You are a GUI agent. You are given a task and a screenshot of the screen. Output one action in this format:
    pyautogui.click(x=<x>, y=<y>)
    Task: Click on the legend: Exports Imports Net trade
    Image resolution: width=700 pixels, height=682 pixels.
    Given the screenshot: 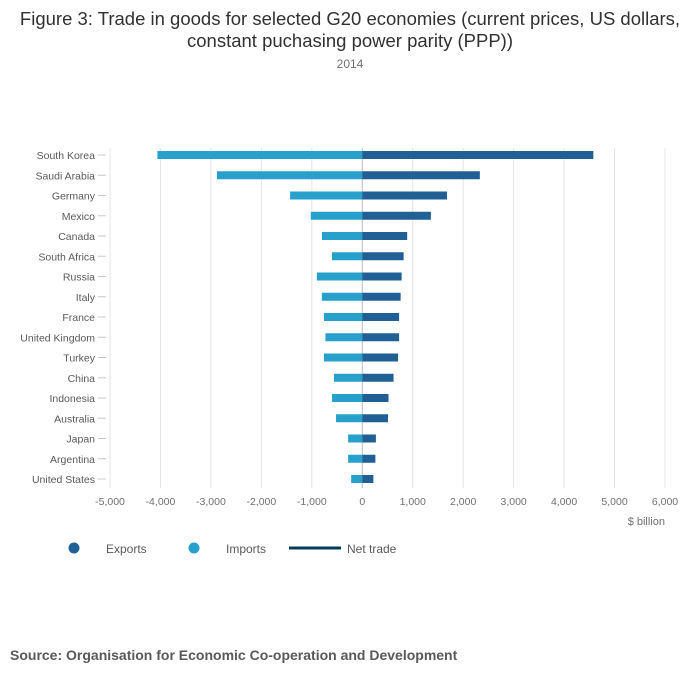 What is the action you would take?
    pyautogui.click(x=232, y=549)
    